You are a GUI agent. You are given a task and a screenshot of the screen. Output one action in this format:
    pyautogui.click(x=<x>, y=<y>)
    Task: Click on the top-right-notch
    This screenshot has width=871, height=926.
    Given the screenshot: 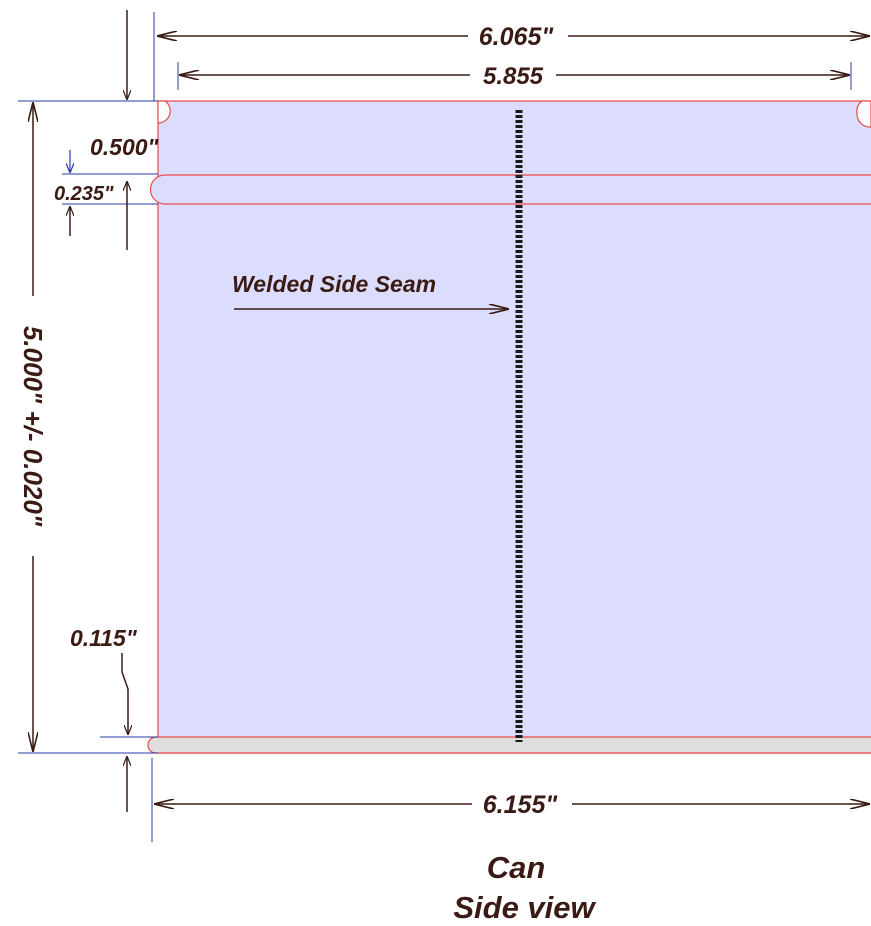 What is the action you would take?
    pyautogui.click(x=863, y=114)
    